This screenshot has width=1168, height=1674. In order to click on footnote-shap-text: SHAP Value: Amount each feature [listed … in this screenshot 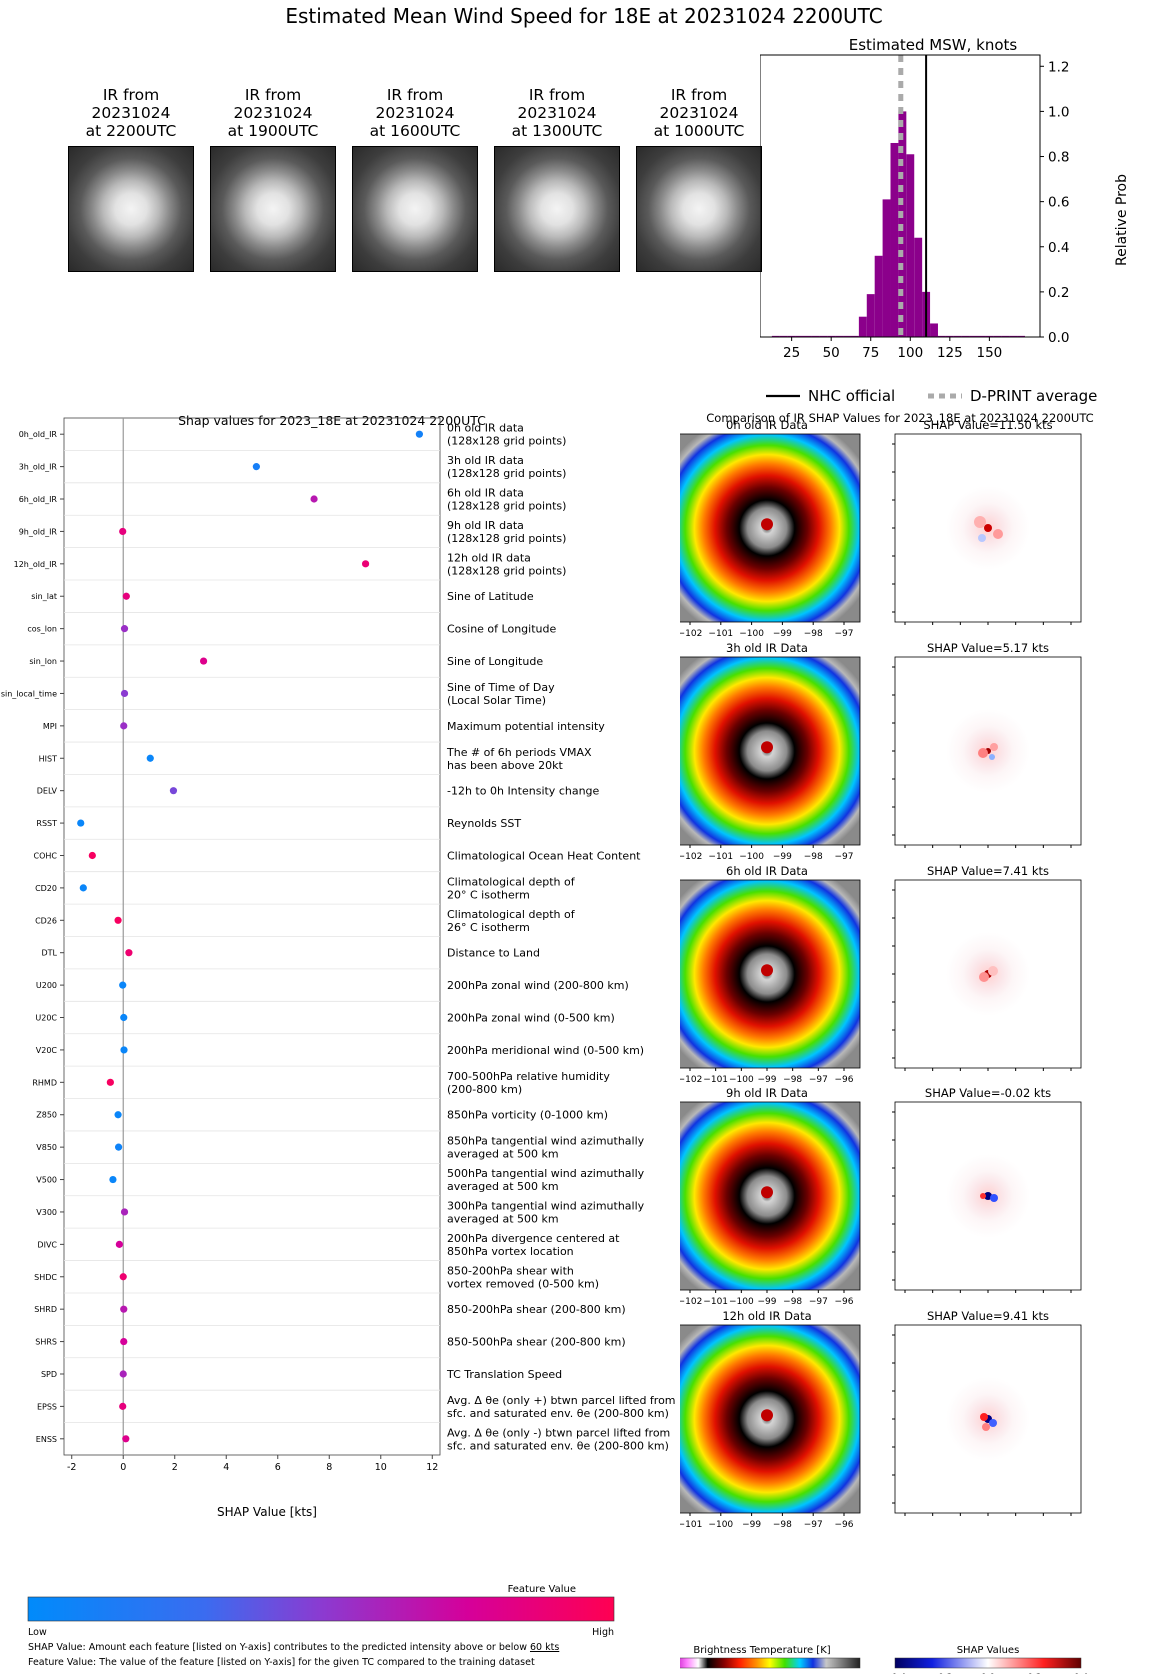, I will do `click(279, 1647)`.